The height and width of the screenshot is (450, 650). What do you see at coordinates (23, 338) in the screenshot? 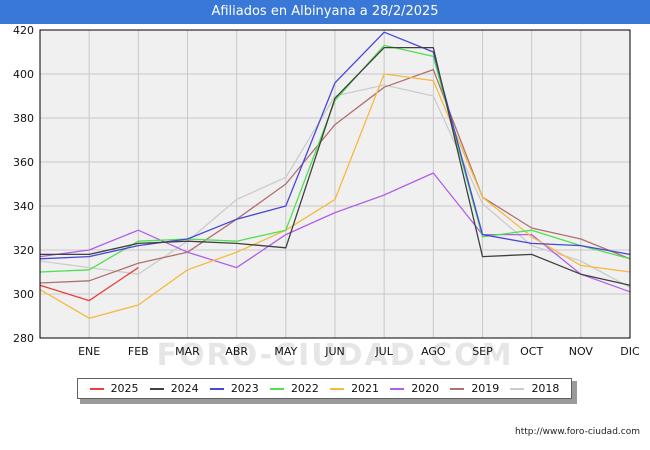
I see `y-tick-label: 280` at bounding box center [23, 338].